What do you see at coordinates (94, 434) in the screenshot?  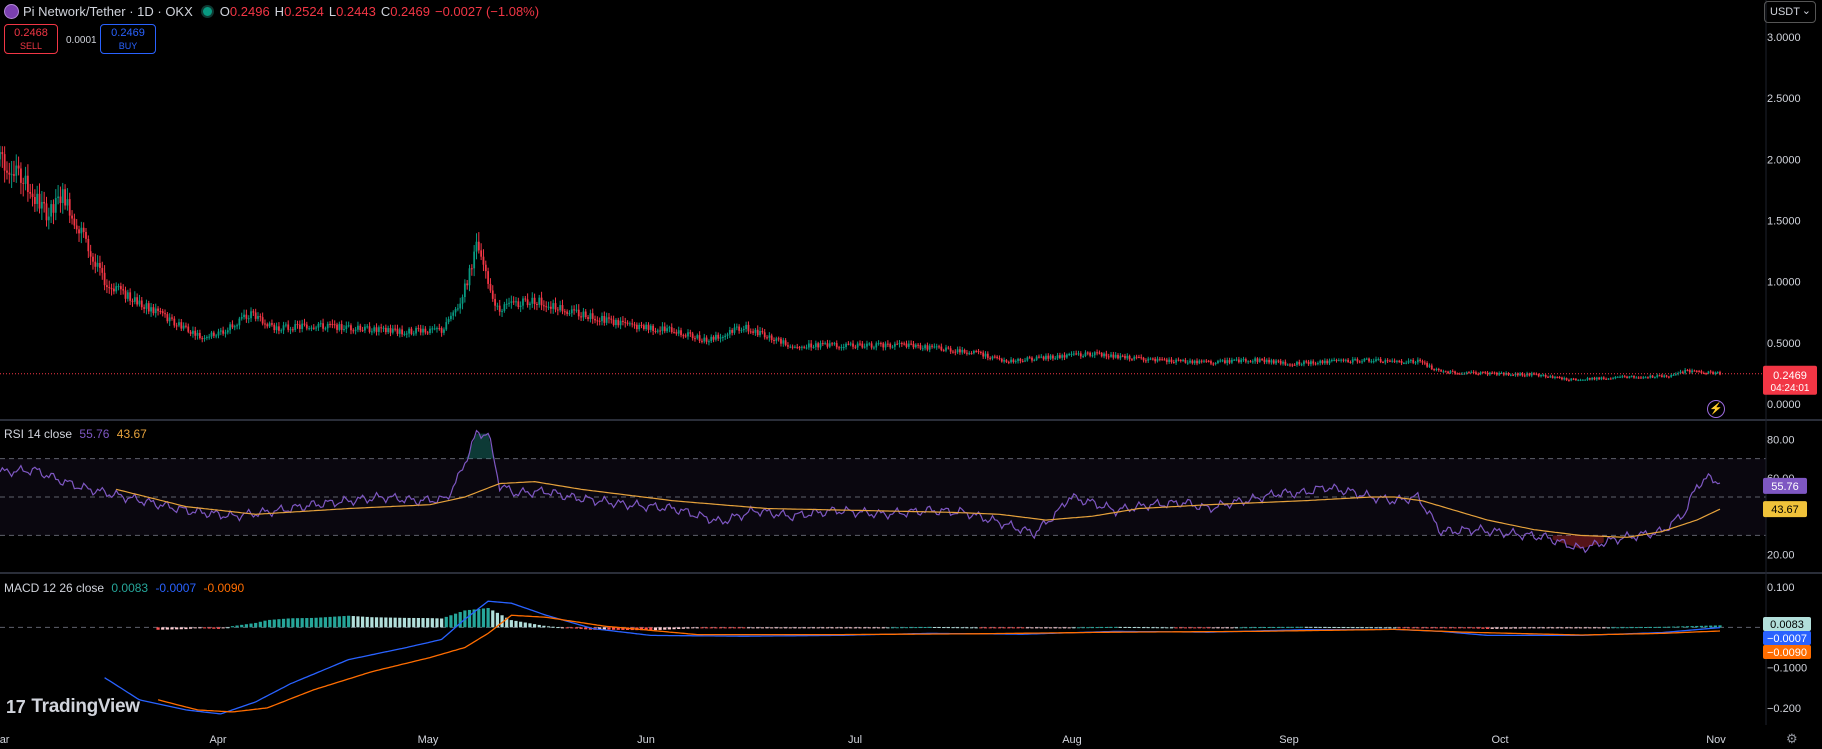 I see `rsi-value: 55.76` at bounding box center [94, 434].